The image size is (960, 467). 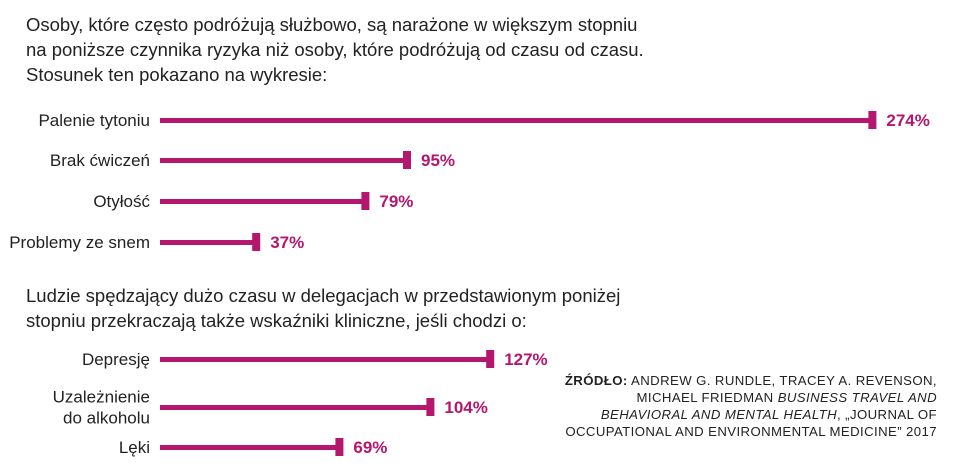 What do you see at coordinates (100, 160) in the screenshot?
I see `category-label: Brak ćwiczeń` at bounding box center [100, 160].